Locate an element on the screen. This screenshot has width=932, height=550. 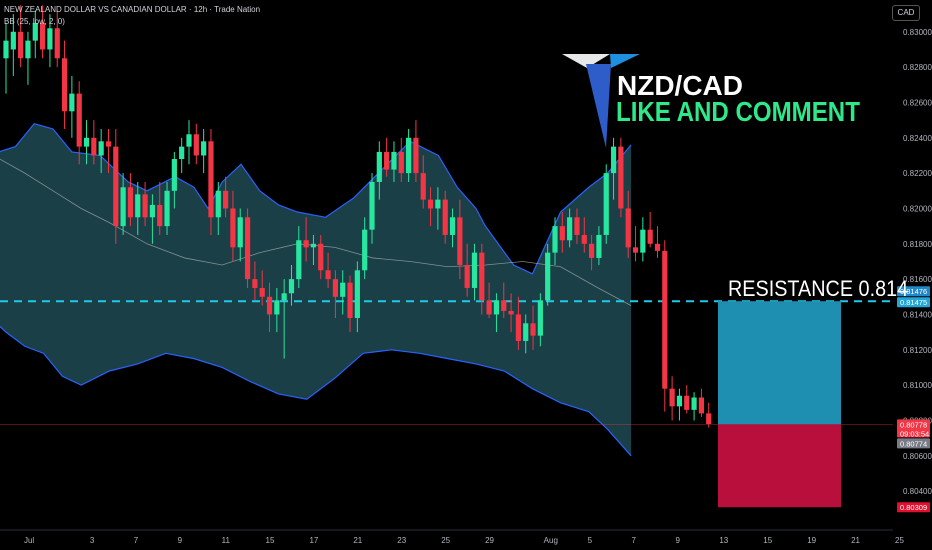
time-tick-label: 11 is located at coordinates (226, 540).